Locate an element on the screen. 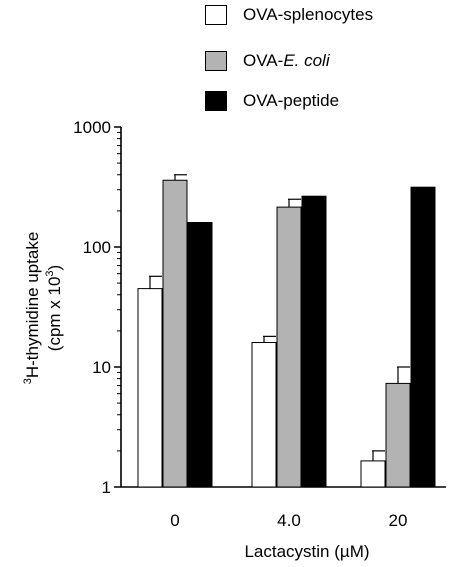  y-axis-label-main: H-thymidine uptake is located at coordinates (32, 305).